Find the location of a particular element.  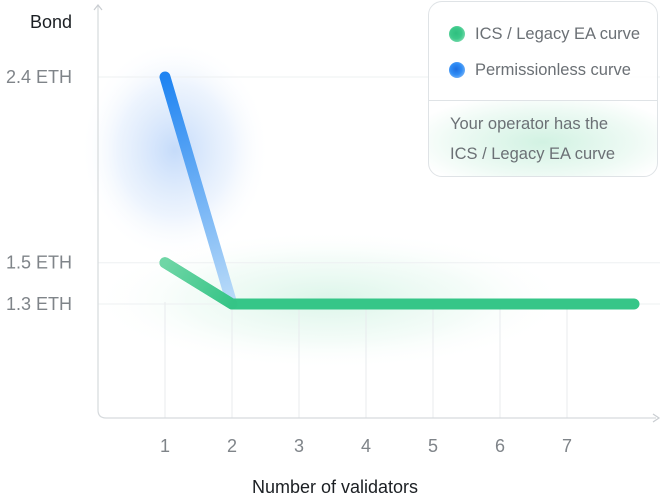

y-tick-label: 1.3 ETH is located at coordinates (39, 304).